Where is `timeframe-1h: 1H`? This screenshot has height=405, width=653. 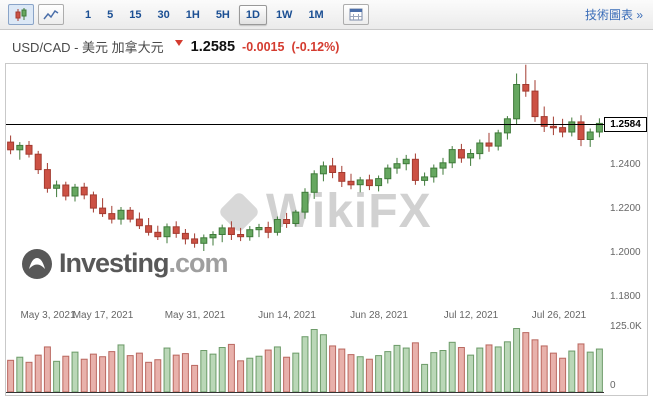
timeframe-1h: 1H is located at coordinates (192, 14).